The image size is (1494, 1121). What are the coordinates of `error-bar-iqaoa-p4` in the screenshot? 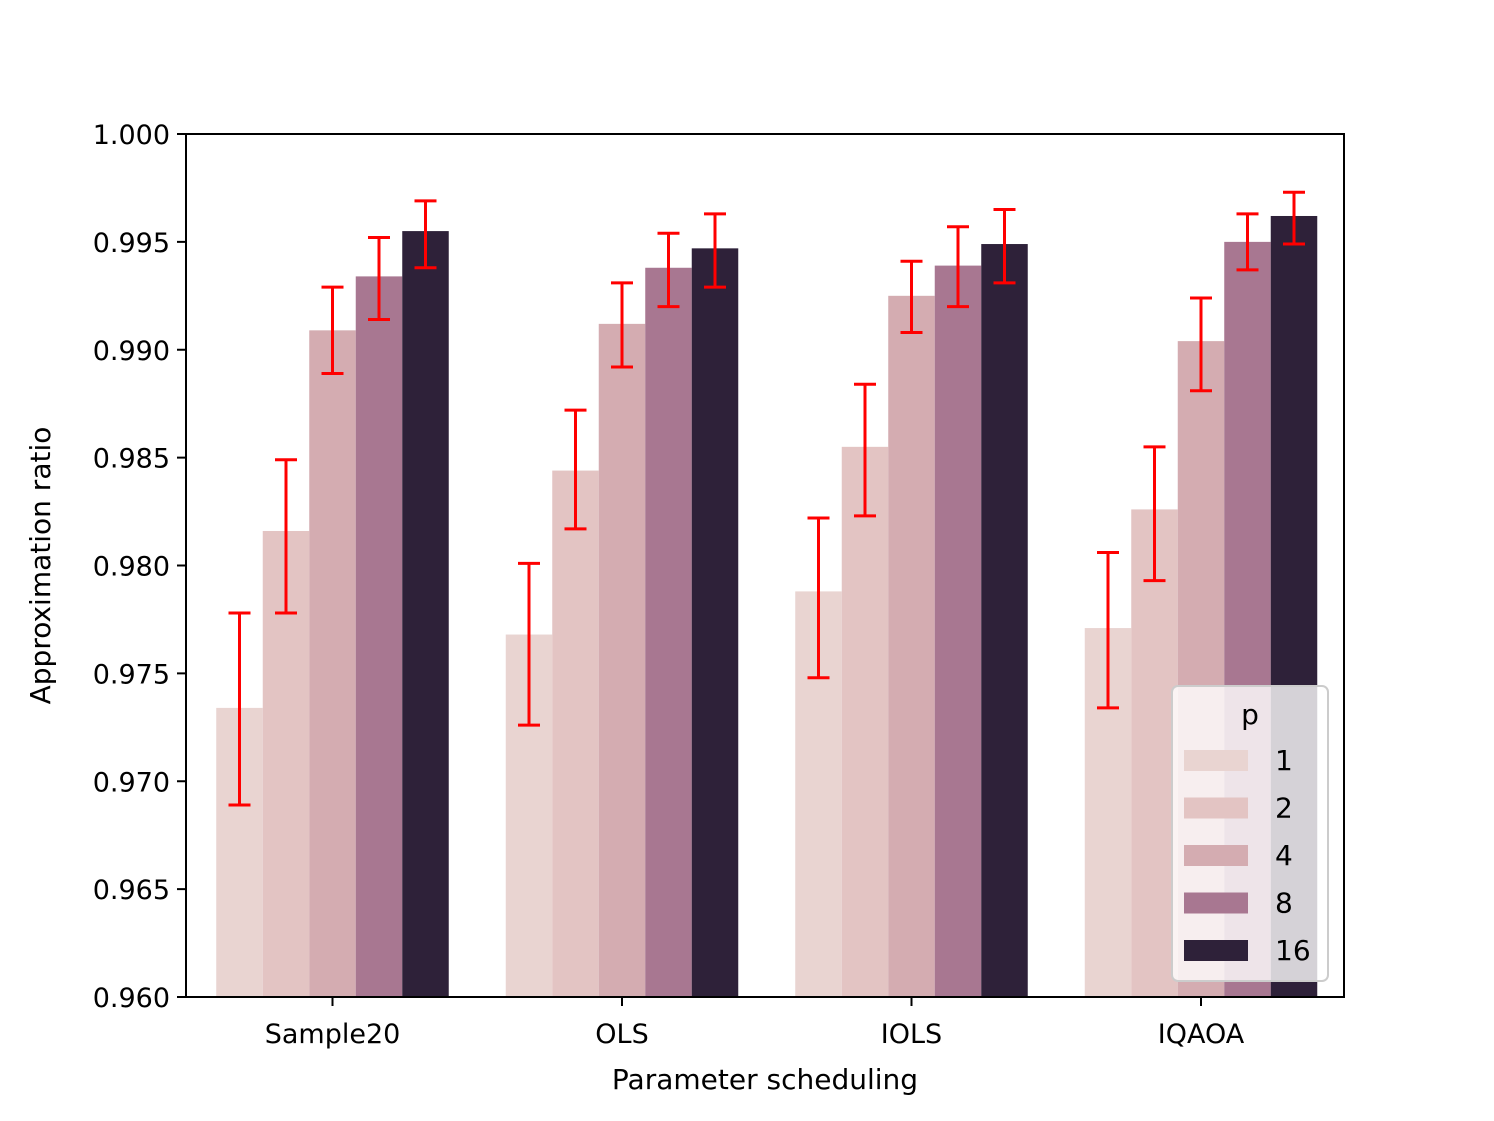 It's located at (1201, 344).